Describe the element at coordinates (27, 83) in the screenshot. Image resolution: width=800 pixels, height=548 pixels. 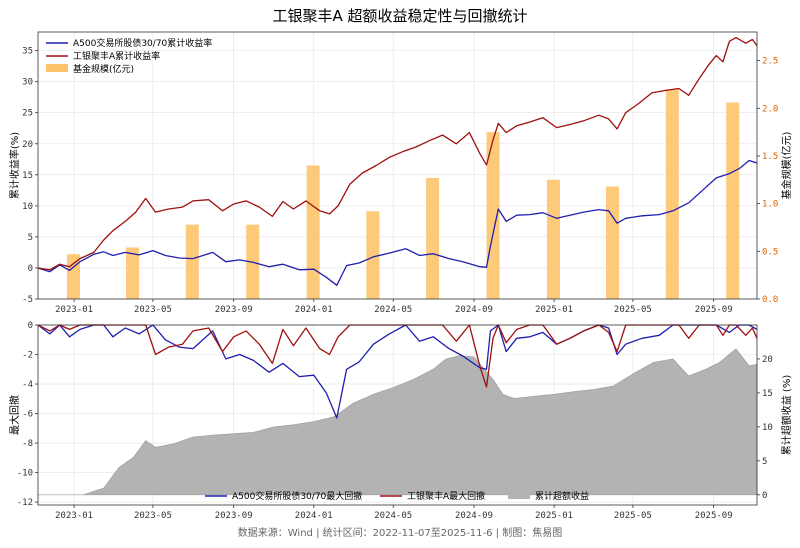
I see `y-tick-label: 30` at that location.